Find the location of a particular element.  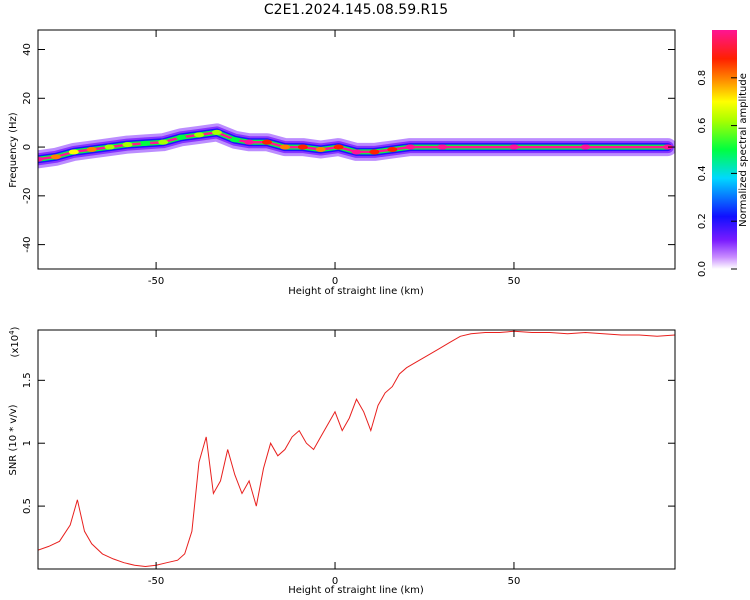

spectrogram-xtick-label: 50 is located at coordinates (514, 281).